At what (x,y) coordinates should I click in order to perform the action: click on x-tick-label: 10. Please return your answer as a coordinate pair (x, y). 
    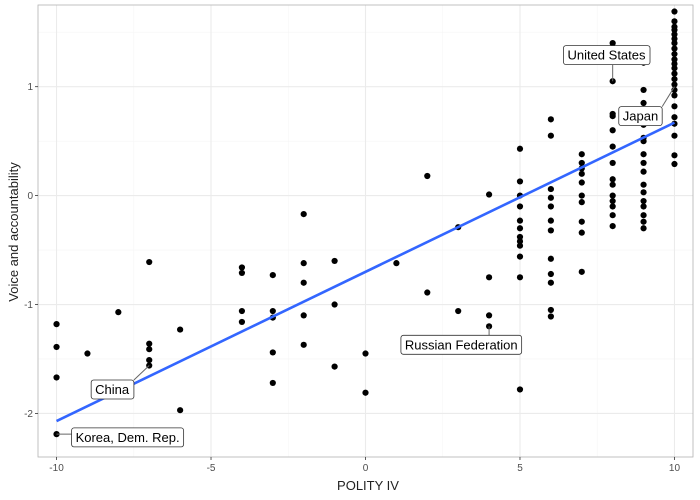
    Looking at the image, I should click on (675, 468).